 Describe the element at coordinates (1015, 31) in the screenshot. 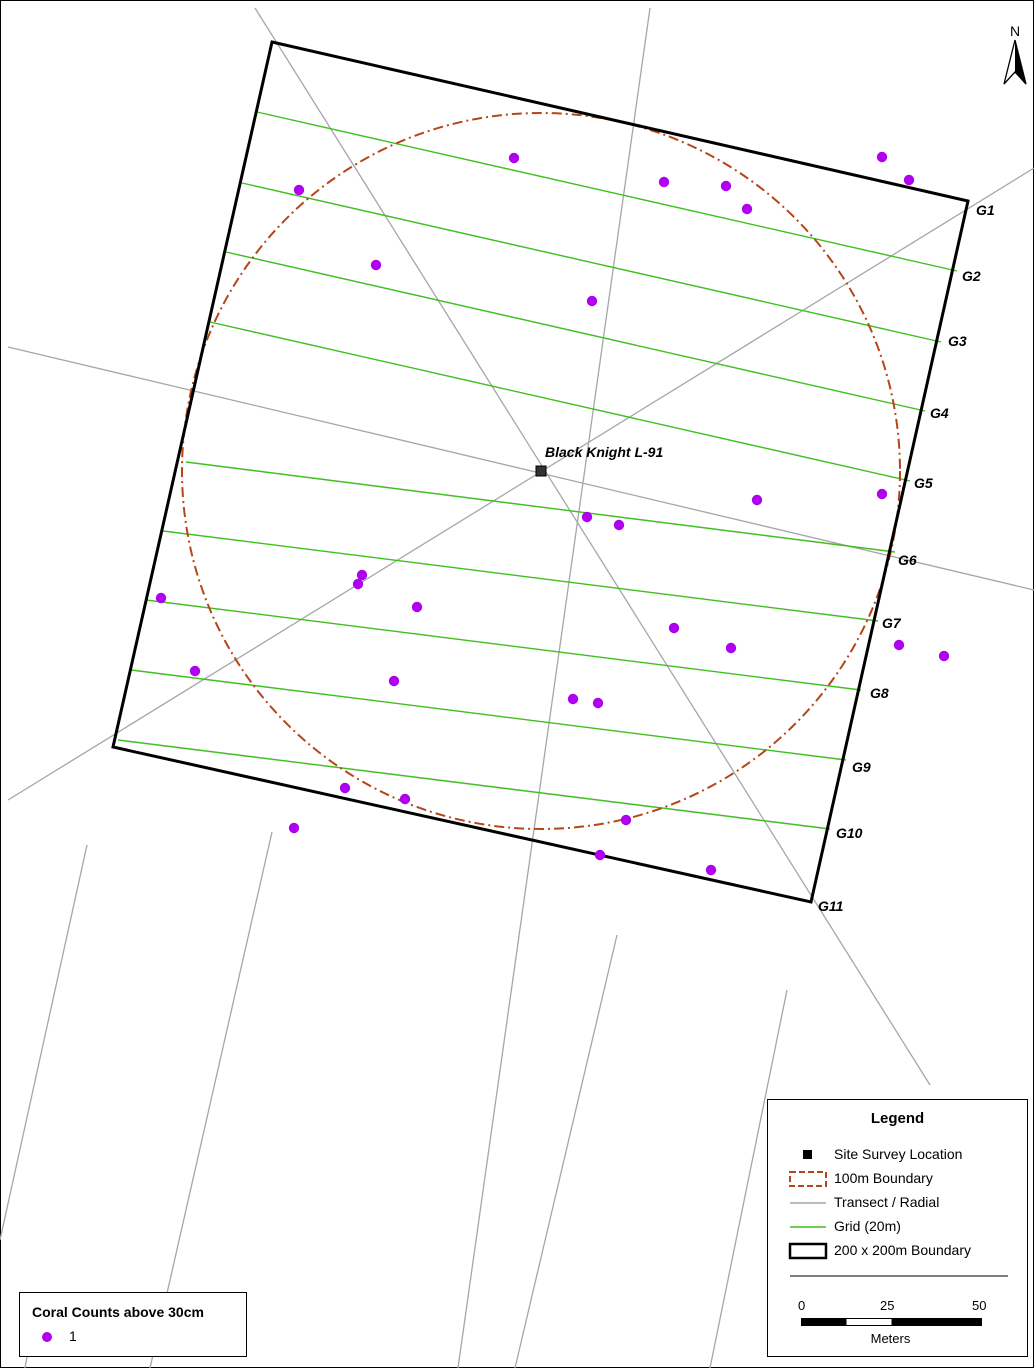

I see `north-label: N` at that location.